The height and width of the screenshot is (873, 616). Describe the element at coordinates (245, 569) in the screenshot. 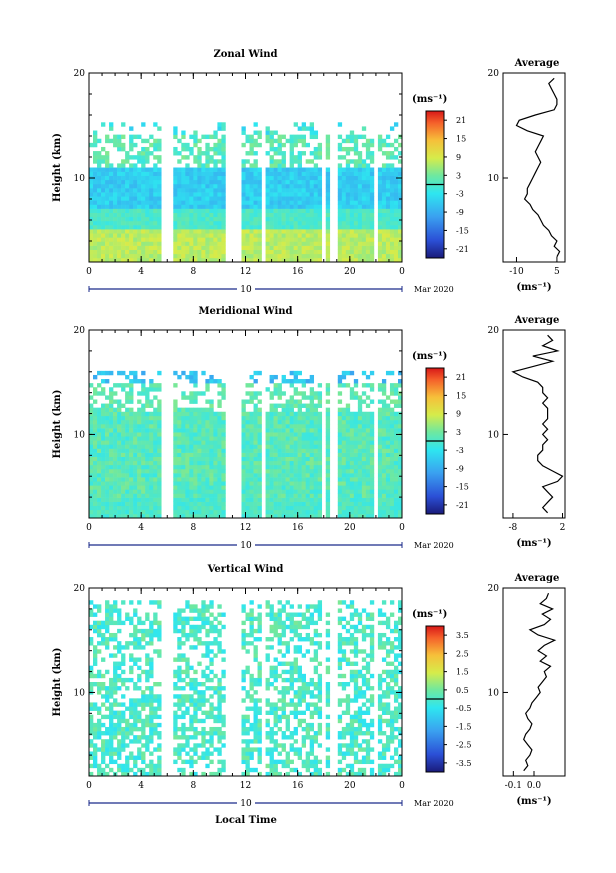

I see `panel-title: Vertical Wind` at that location.